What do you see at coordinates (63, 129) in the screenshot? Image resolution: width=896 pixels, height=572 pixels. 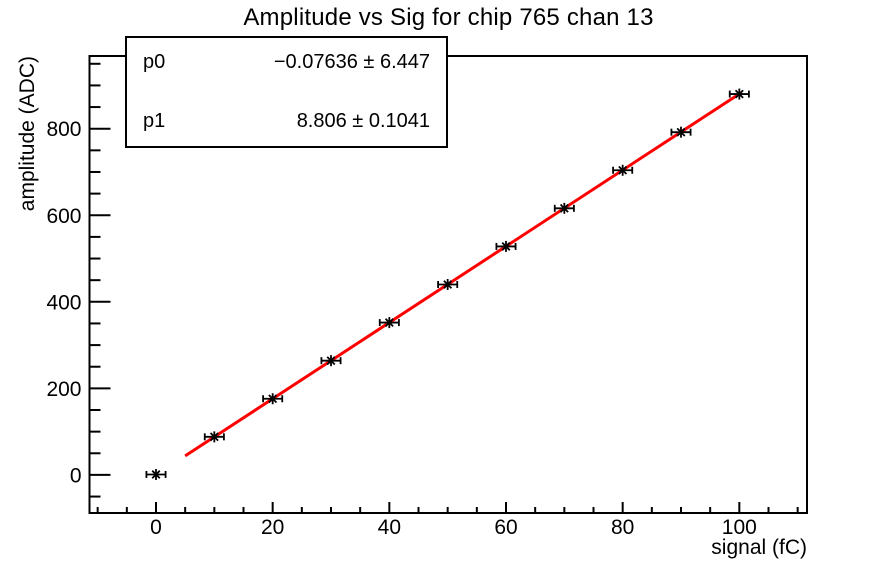 I see `y-tick-label: 800` at bounding box center [63, 129].